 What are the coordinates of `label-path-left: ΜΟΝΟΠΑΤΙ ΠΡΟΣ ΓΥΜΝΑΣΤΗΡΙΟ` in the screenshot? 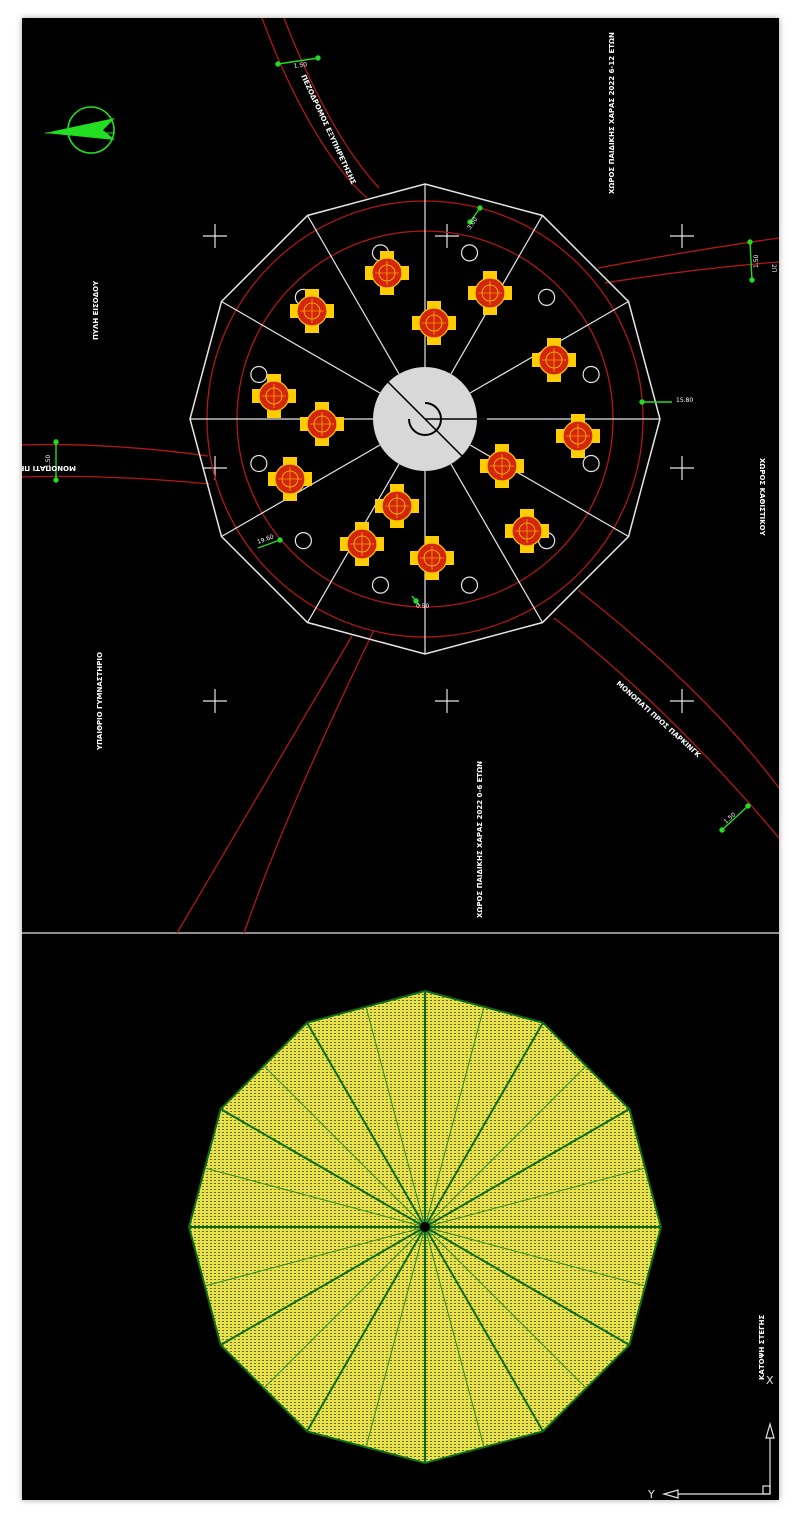 It's located at (49, 468).